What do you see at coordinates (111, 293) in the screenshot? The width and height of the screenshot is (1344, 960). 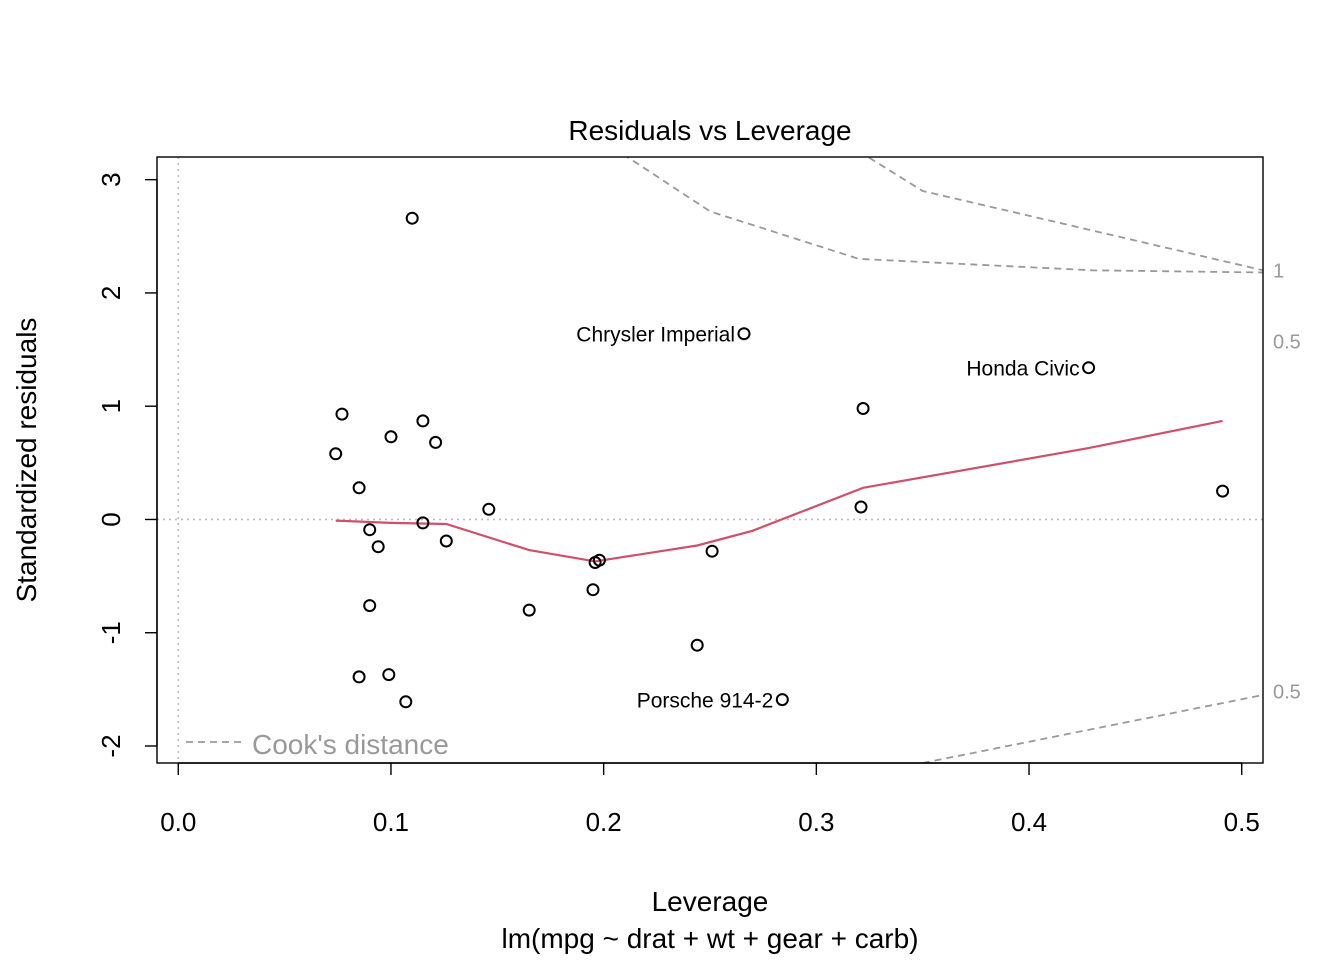 I see `y-tick-label-4: 2` at bounding box center [111, 293].